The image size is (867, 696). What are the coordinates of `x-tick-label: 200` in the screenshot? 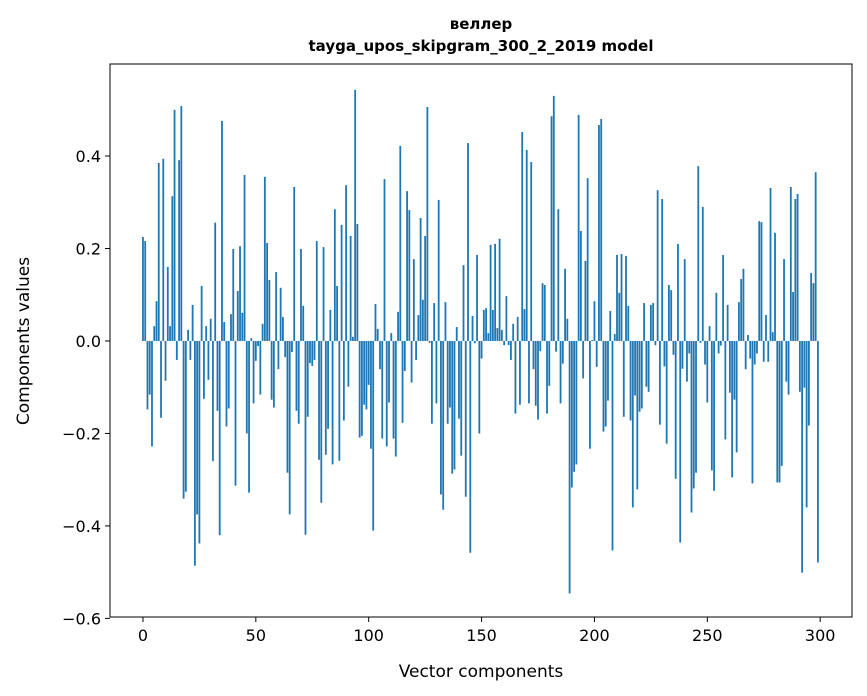 It's located at (594, 635).